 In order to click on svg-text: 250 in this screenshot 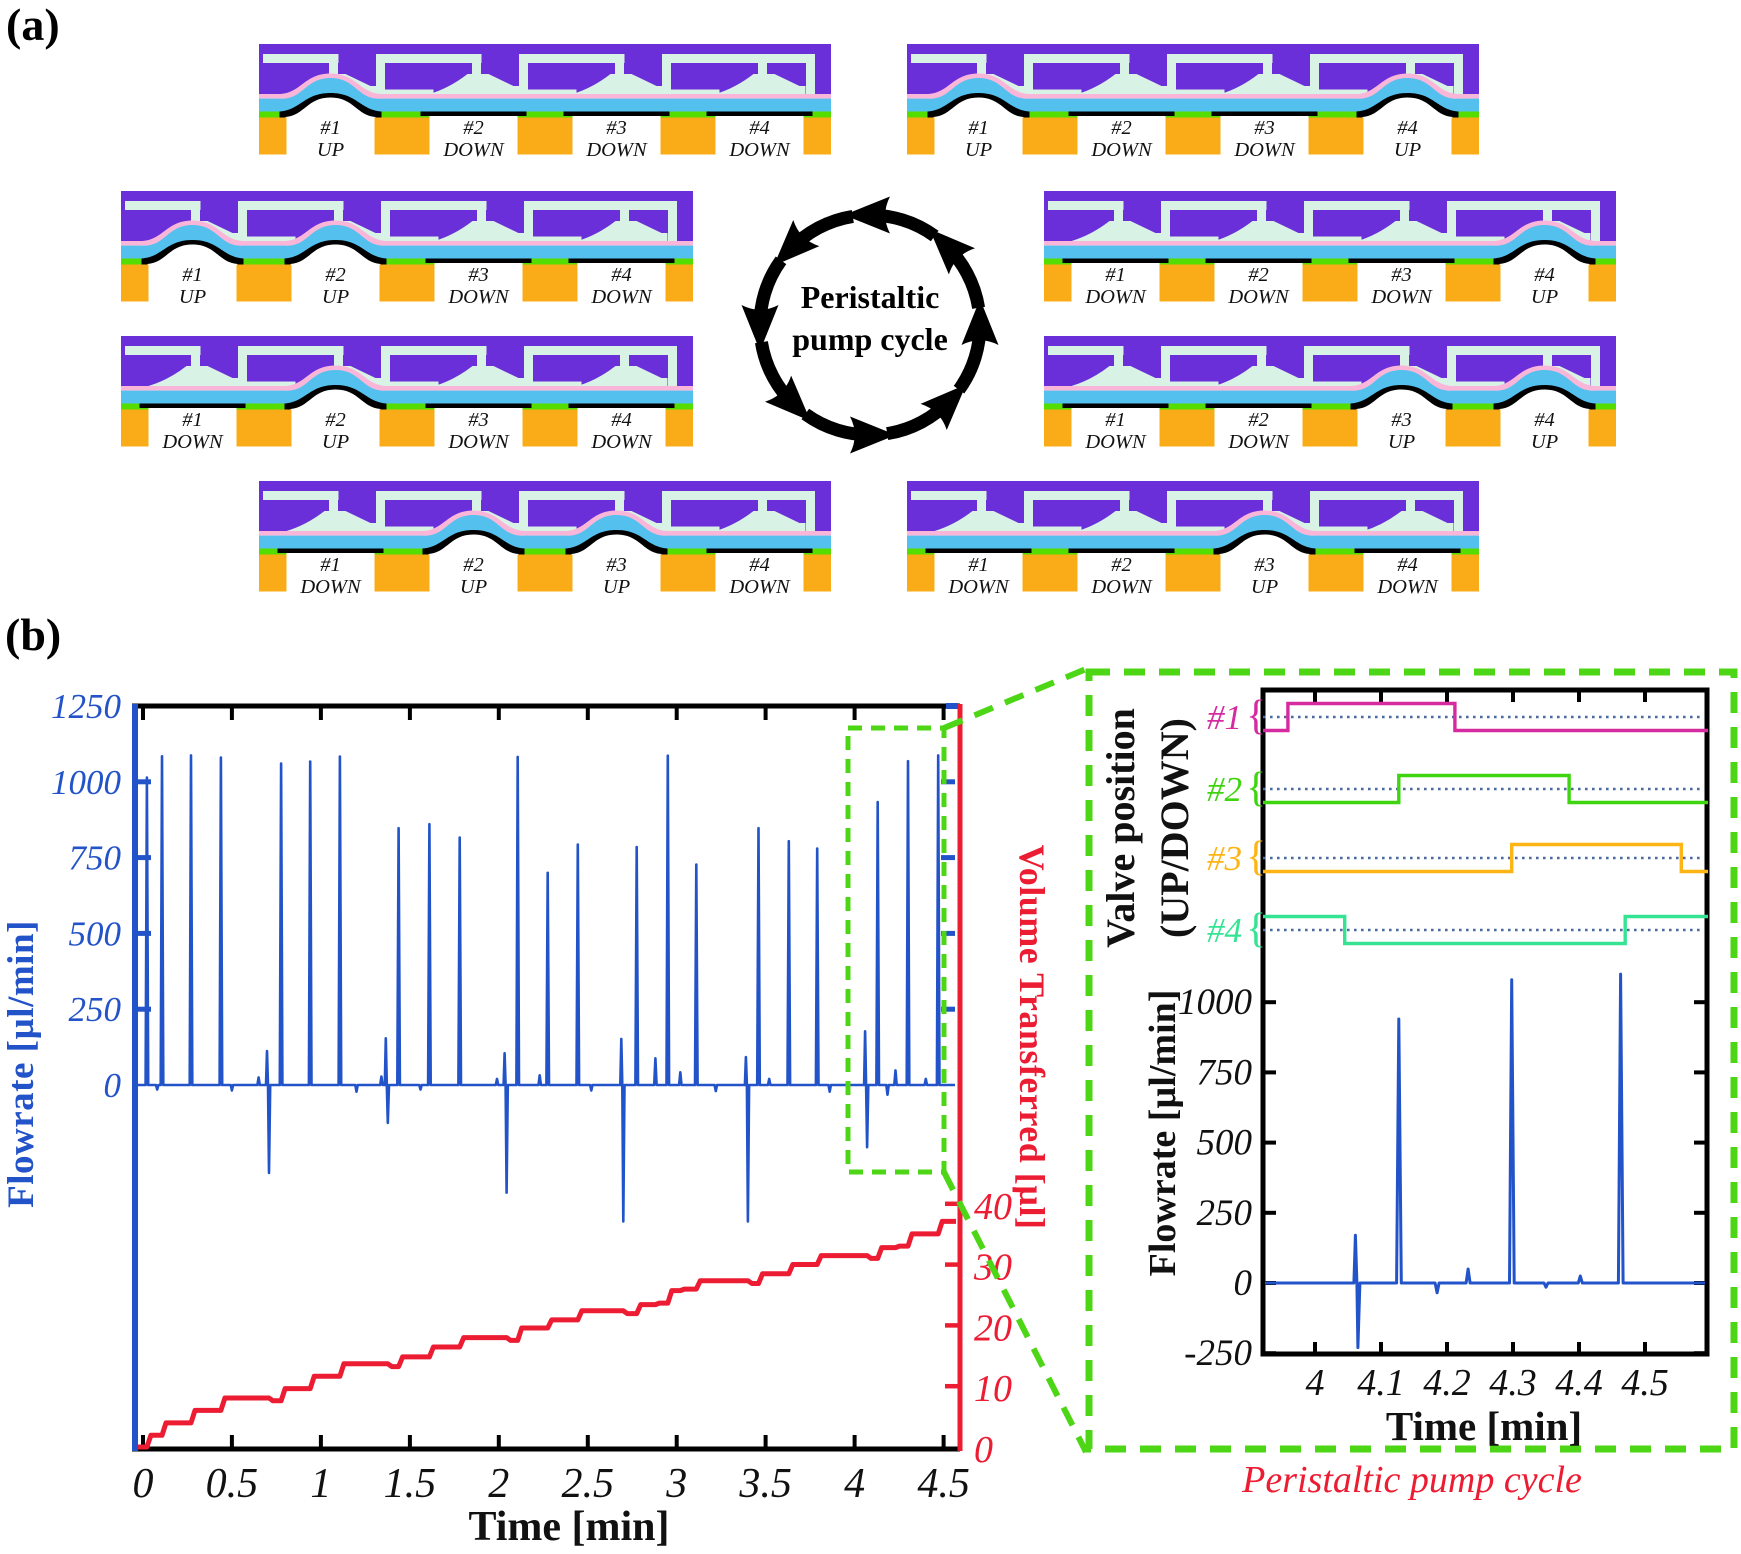, I will do `click(1225, 1213)`.